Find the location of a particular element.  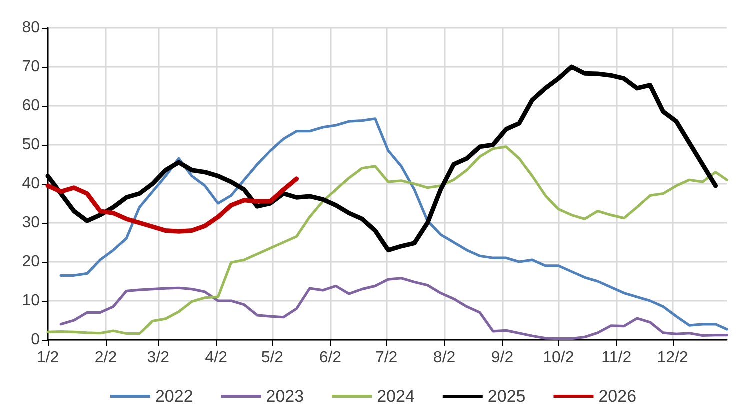

x-tick-label: 6/2 is located at coordinates (330, 358).